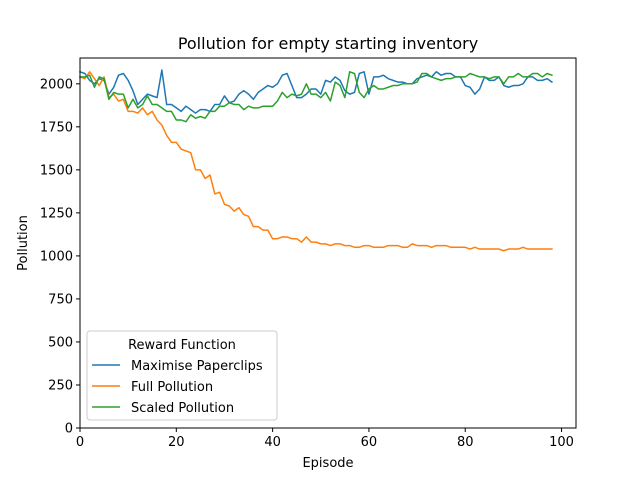 The image size is (640, 480). What do you see at coordinates (56, 256) in the screenshot?
I see `y-tick-label: 1000` at bounding box center [56, 256].